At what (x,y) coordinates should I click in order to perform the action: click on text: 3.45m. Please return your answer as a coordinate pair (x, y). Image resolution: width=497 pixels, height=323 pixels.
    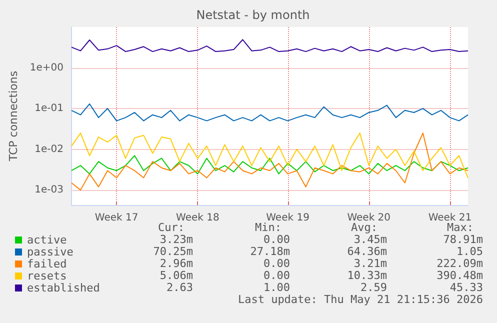
    Looking at the image, I should click on (371, 239).